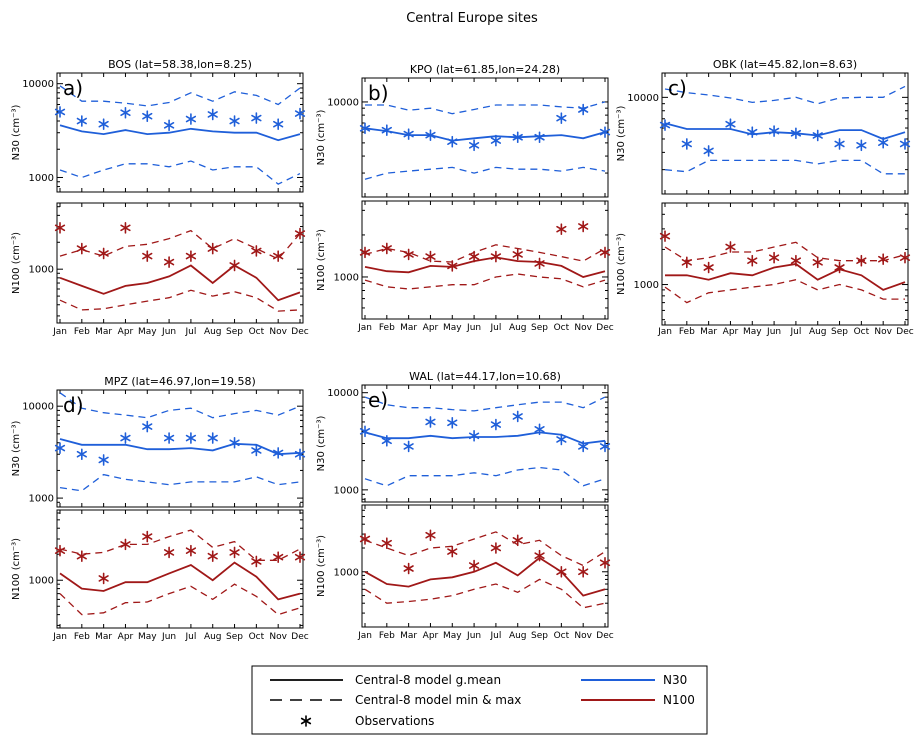 The image size is (916, 736). What do you see at coordinates (73, 405) in the screenshot?
I see `panel-label: d)` at bounding box center [73, 405].